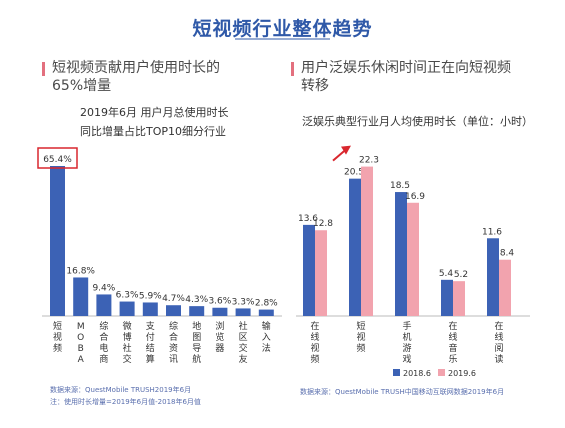  I want to click on right-heading-bar, so click(292, 69).